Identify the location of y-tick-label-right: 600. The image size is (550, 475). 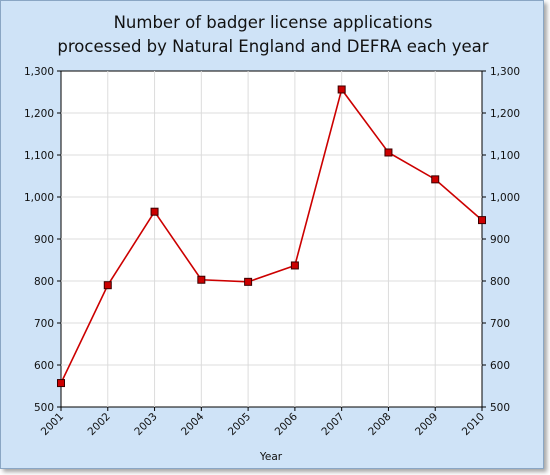
(500, 366).